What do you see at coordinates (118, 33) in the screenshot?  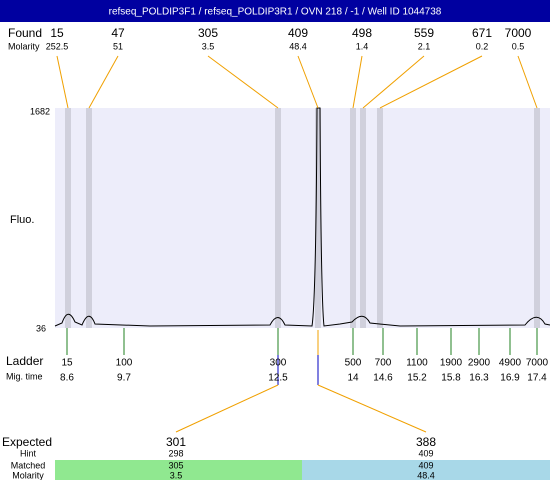 I see `found-size: 47` at bounding box center [118, 33].